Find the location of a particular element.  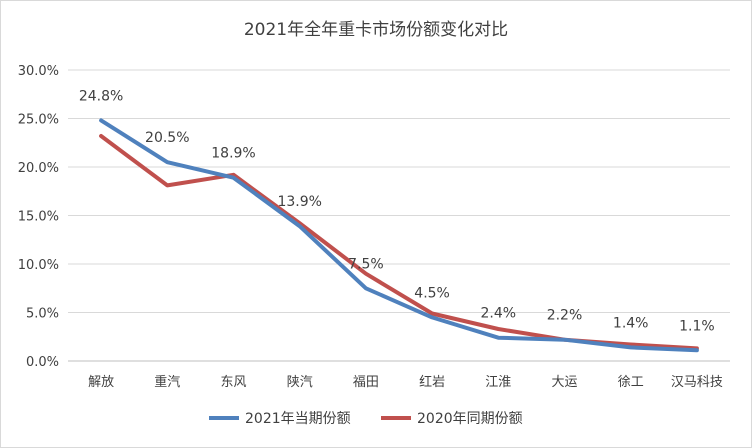

data-label: 18.9% is located at coordinates (233, 154).